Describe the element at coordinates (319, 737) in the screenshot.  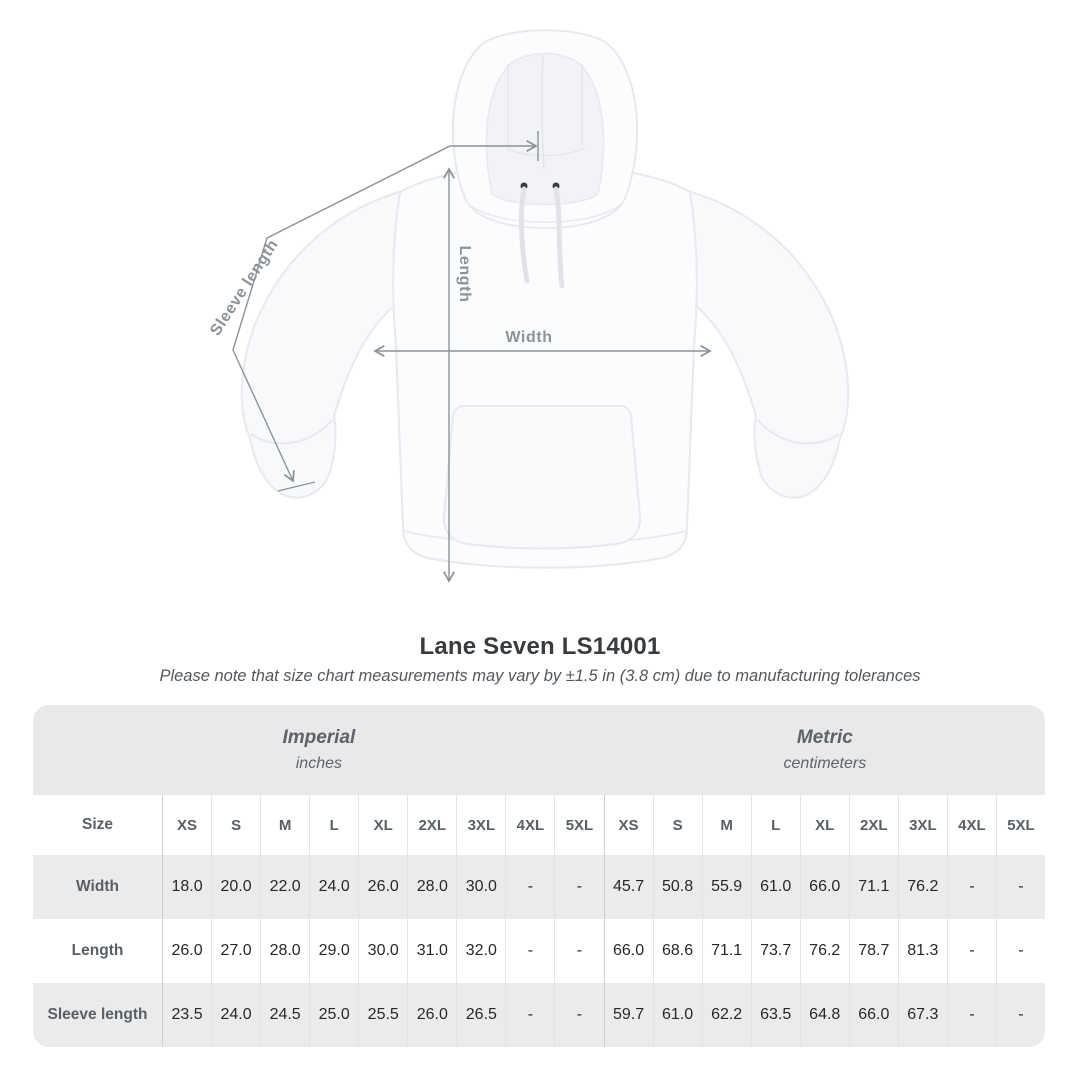
I see `imperial-section-title: Imperial` at that location.